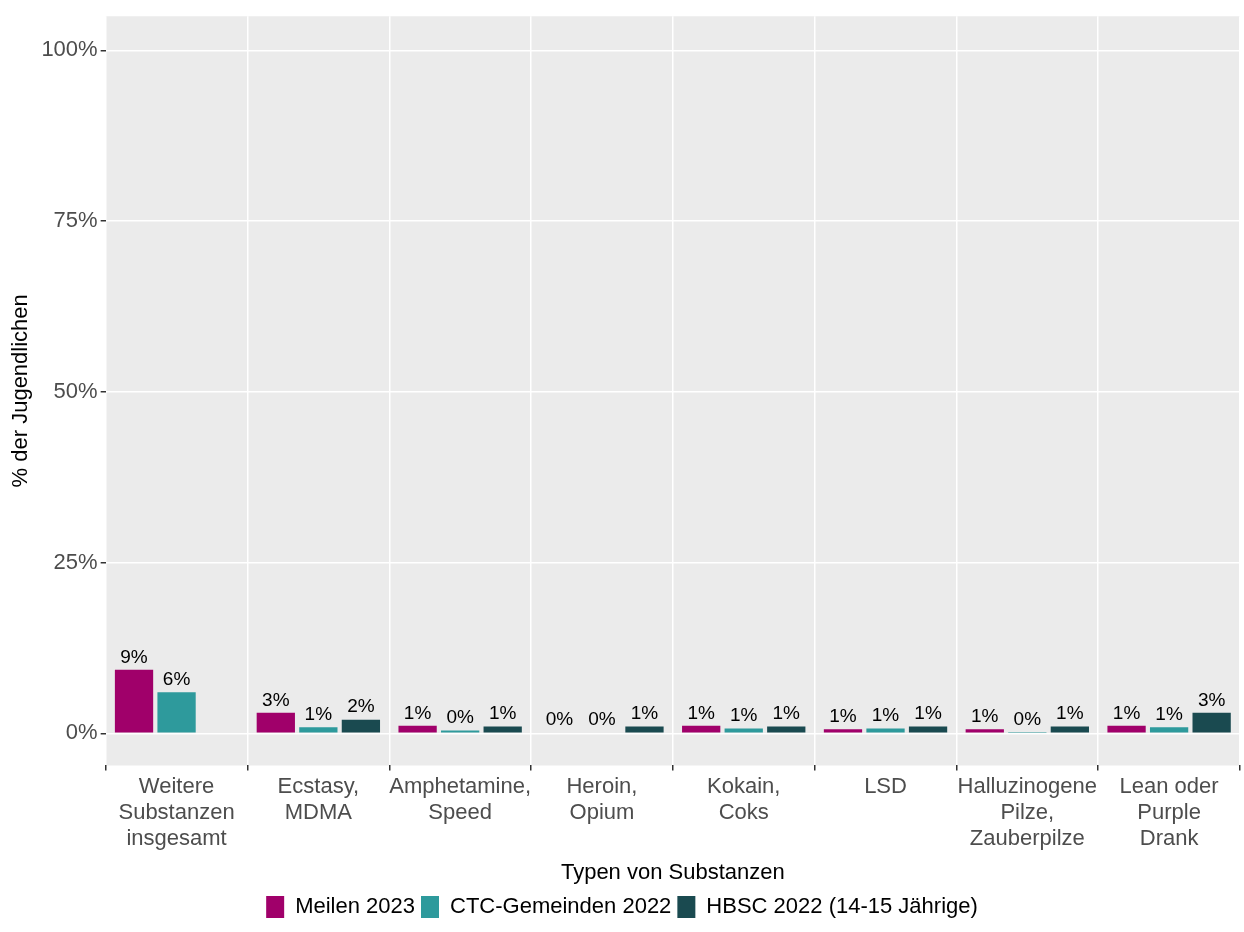 The image size is (1244, 932). I want to click on x-tick-label: Halluzinogene Pilze, Zauberpilze, so click(1027, 811).